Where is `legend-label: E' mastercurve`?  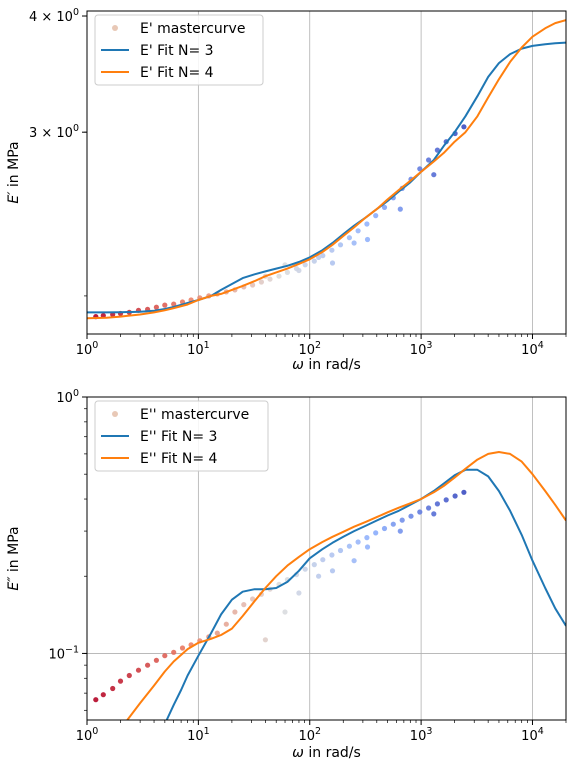 legend-label: E' mastercurve is located at coordinates (192, 29).